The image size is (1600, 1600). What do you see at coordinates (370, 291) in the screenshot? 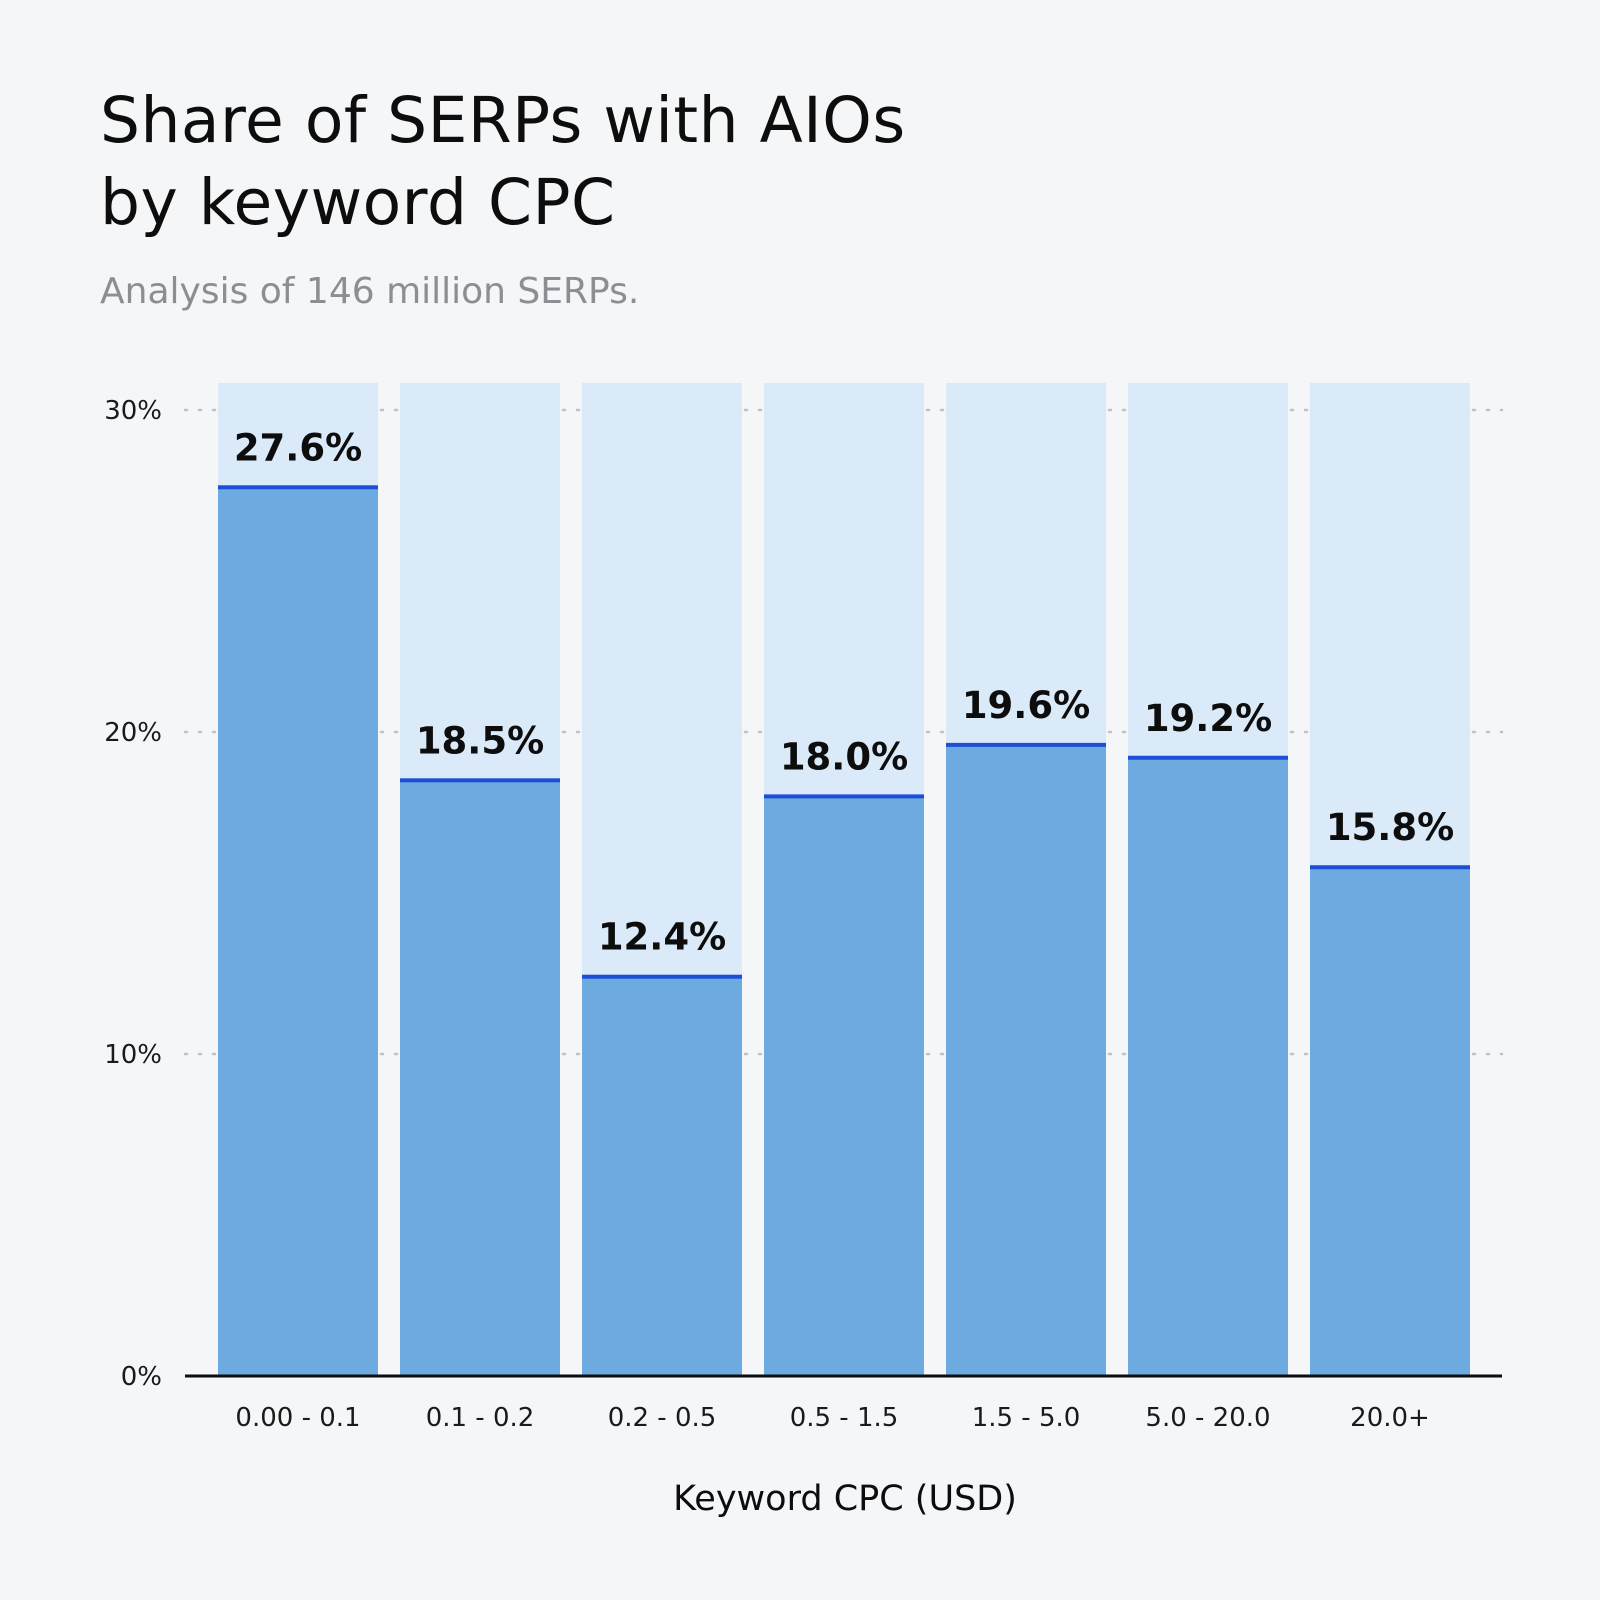
I see `chart-subtitle: Analysis of 146 million SERPs.` at bounding box center [370, 291].